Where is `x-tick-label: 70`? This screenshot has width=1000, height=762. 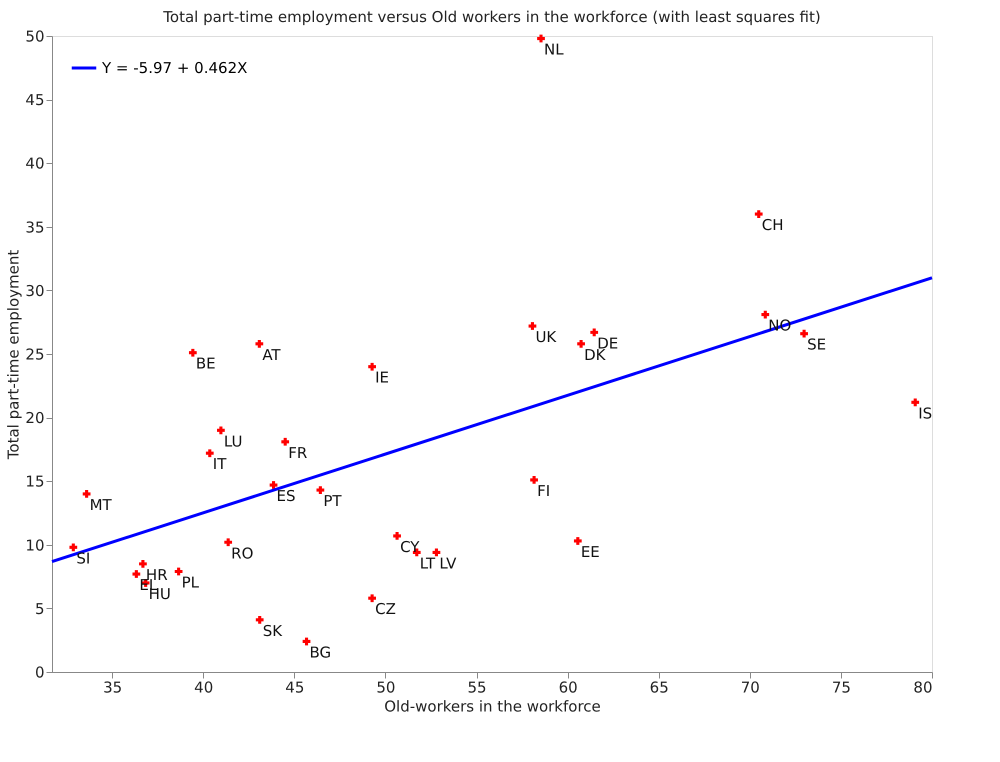
x-tick-label: 70 is located at coordinates (750, 687).